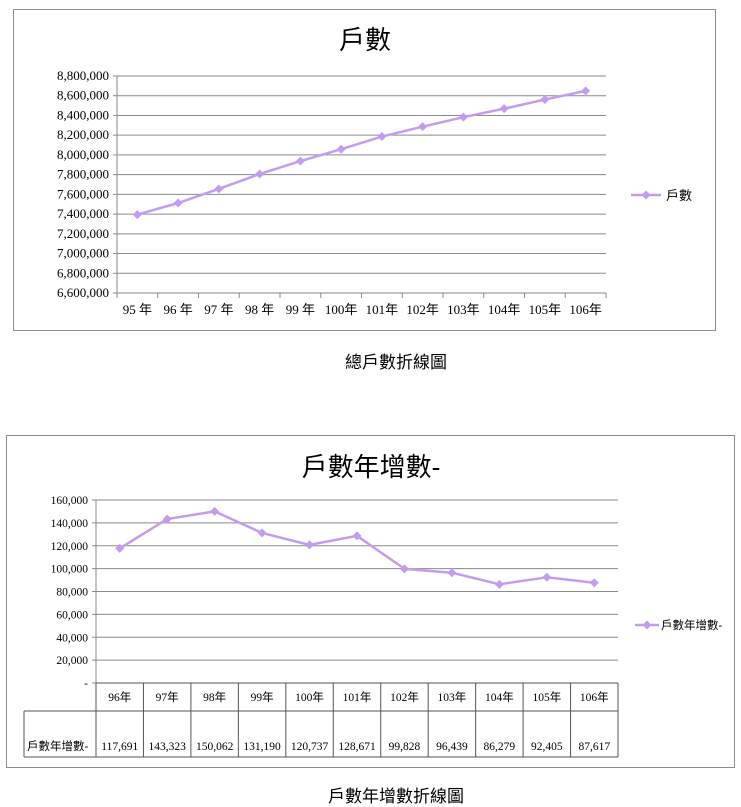 This screenshot has height=807, width=741. Describe the element at coordinates (83, 75) in the screenshot. I see `y-tick-label: 8,800,000` at that location.